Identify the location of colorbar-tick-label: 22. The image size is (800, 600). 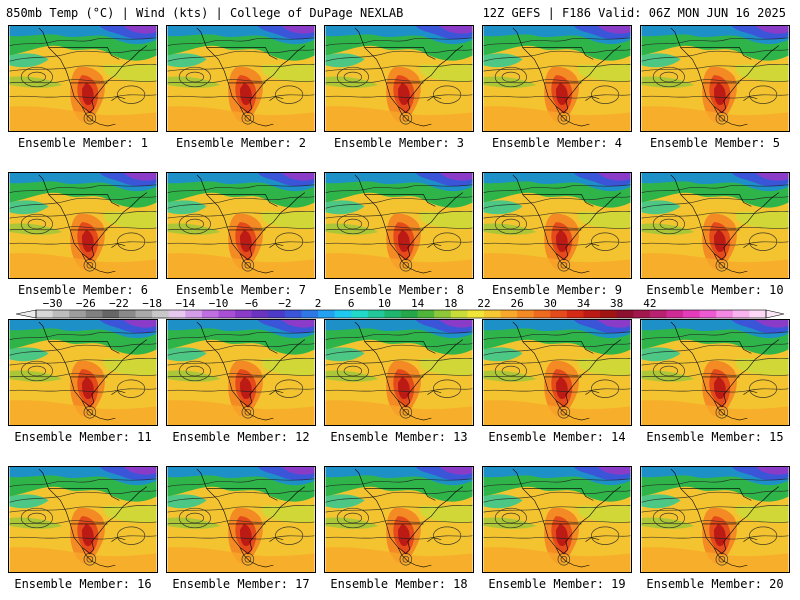
(484, 303).